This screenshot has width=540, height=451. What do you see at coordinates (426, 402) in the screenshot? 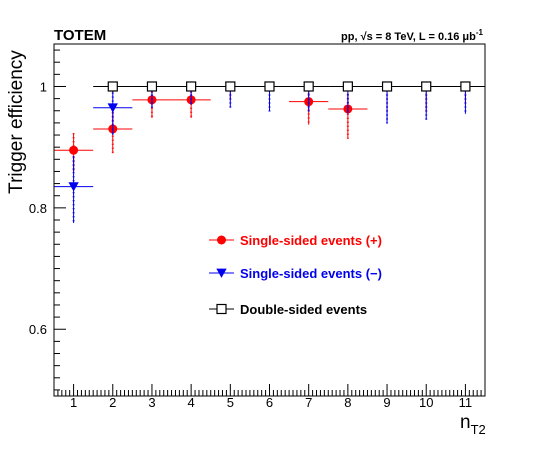
I see `x-tick-label: 10` at bounding box center [426, 402].